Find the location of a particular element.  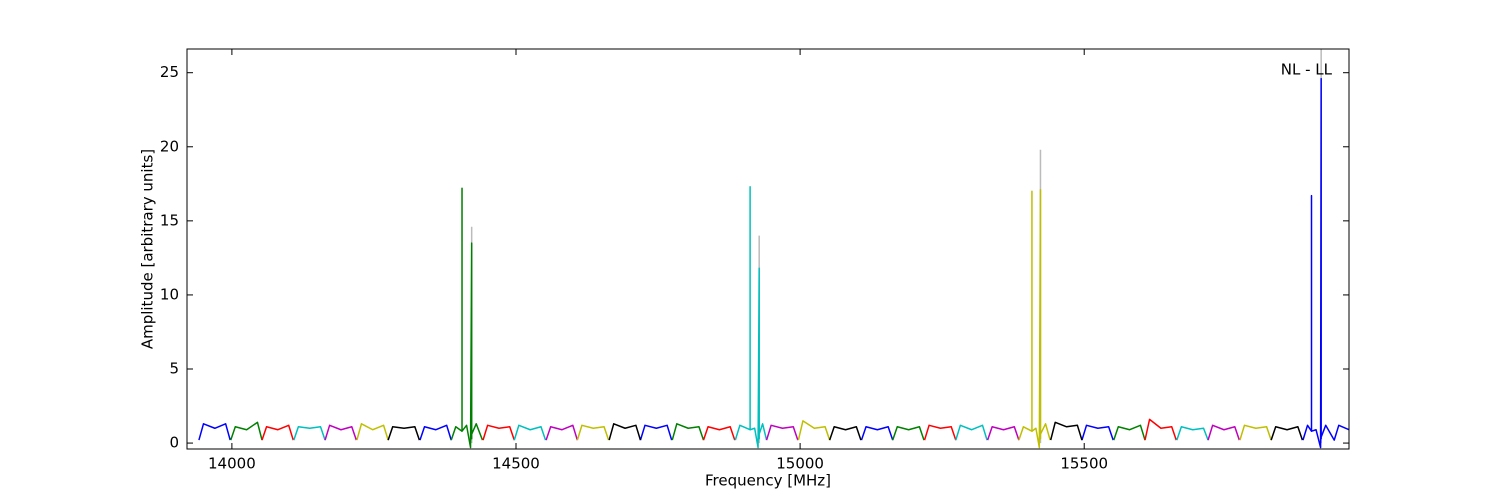

y-tick-label: 10 is located at coordinates (169, 294).